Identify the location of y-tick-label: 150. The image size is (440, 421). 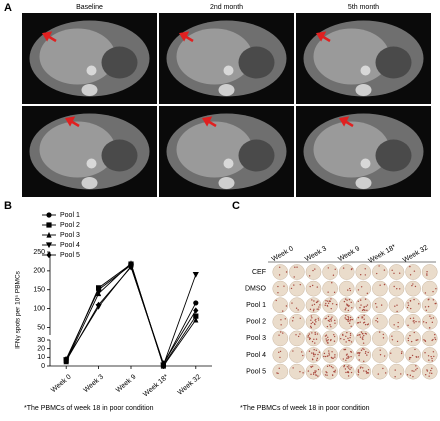
(39, 290).